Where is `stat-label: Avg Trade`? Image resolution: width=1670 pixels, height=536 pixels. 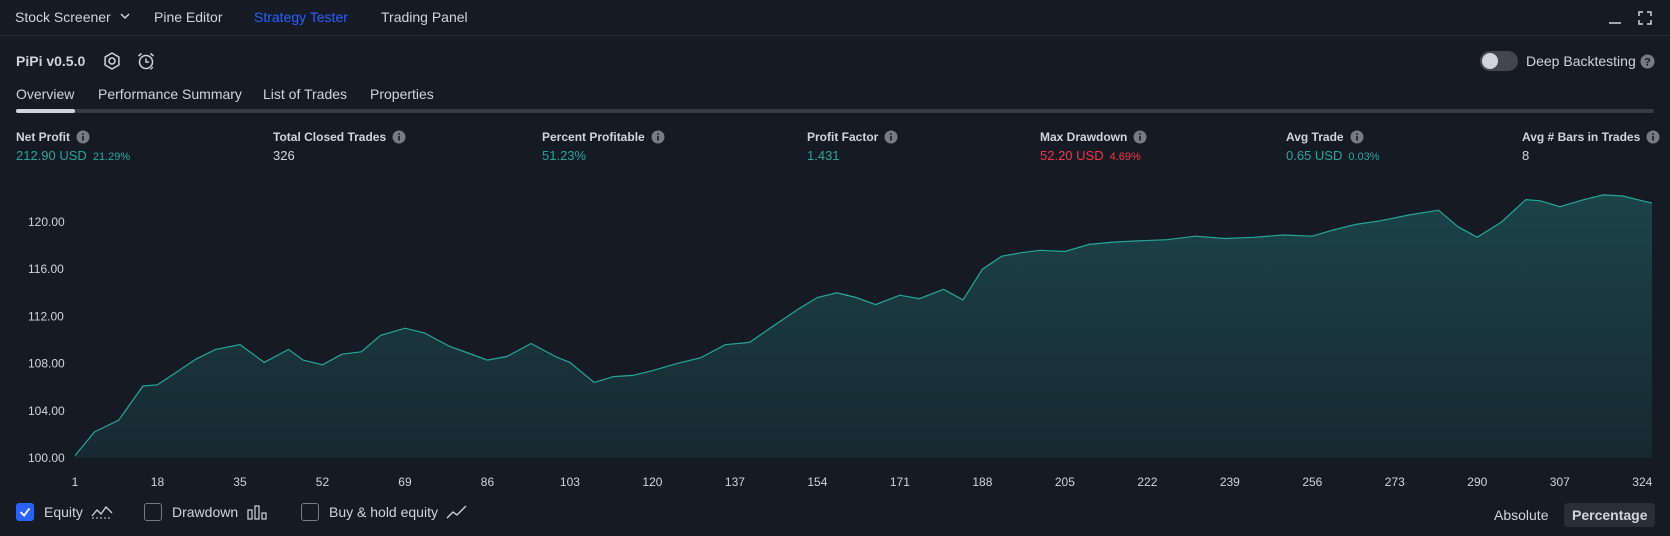 stat-label: Avg Trade is located at coordinates (1315, 137).